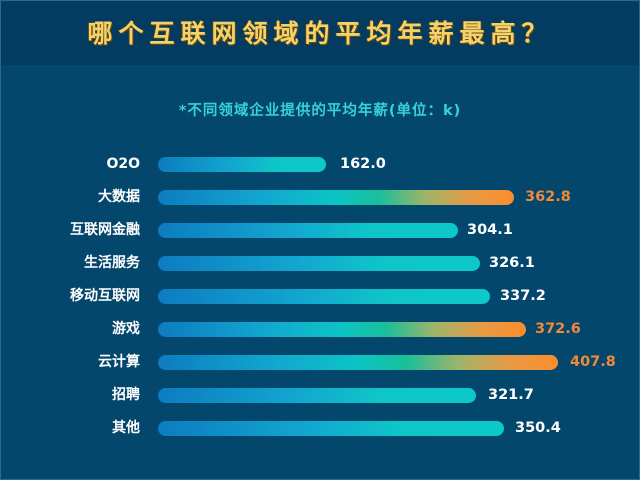 The width and height of the screenshot is (640, 480). I want to click on bar-row: 游戏 372.6, so click(320, 329).